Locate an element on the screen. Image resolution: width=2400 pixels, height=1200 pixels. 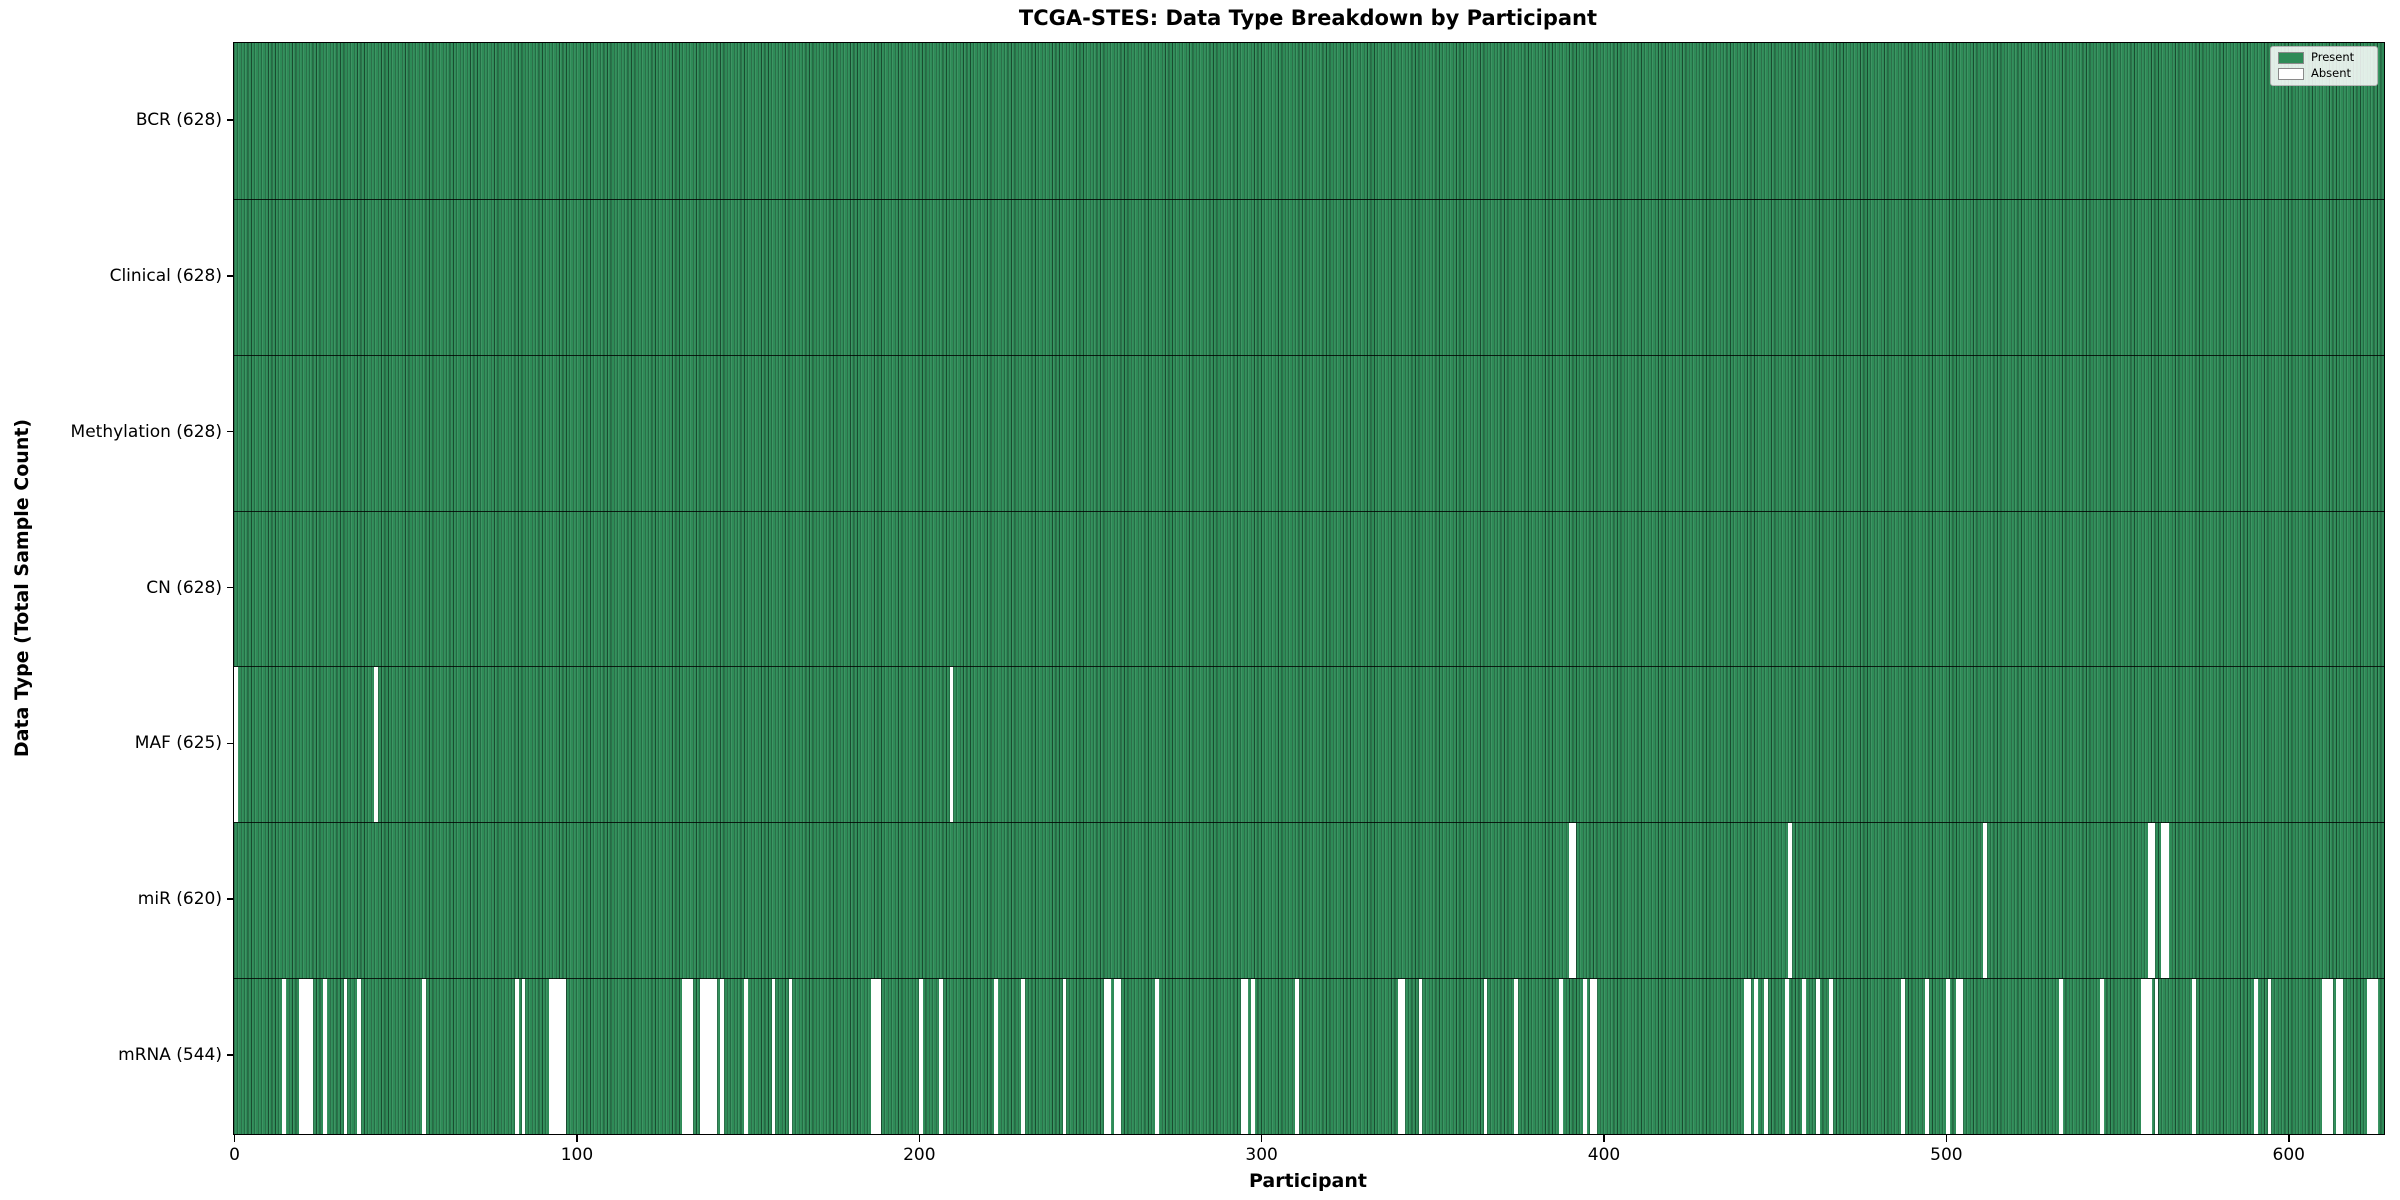
row-CN is located at coordinates (1309, 588).